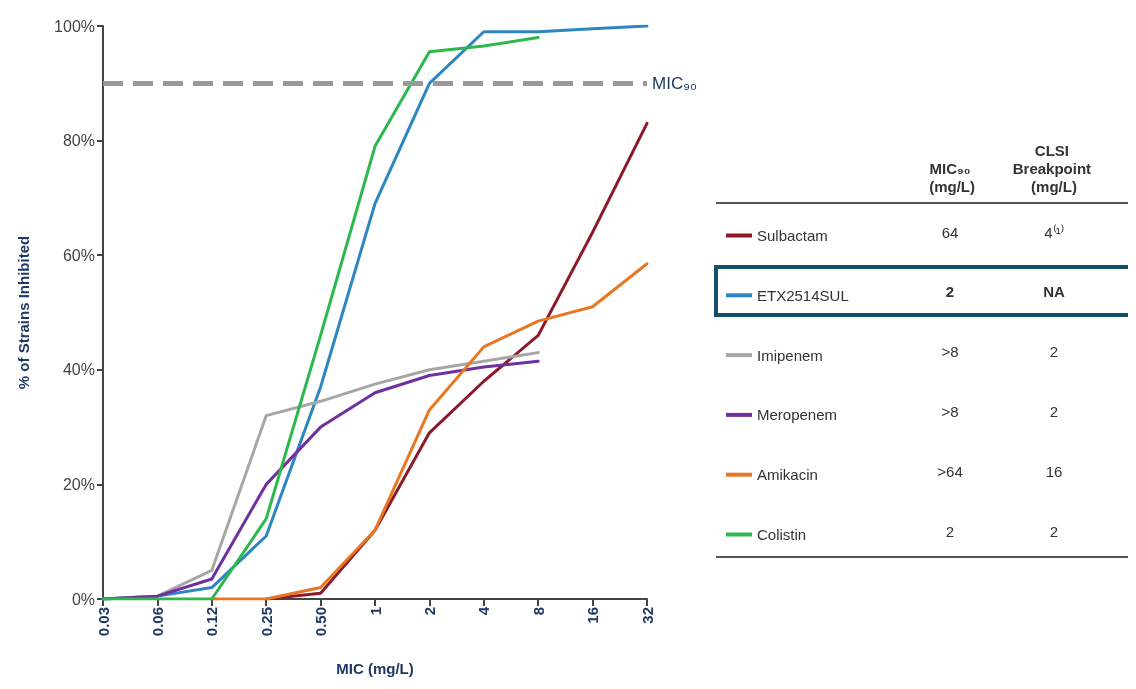 Image resolution: width=1136 pixels, height=689 pixels. What do you see at coordinates (782, 534) in the screenshot?
I see `legend-label: Colistin` at bounding box center [782, 534].